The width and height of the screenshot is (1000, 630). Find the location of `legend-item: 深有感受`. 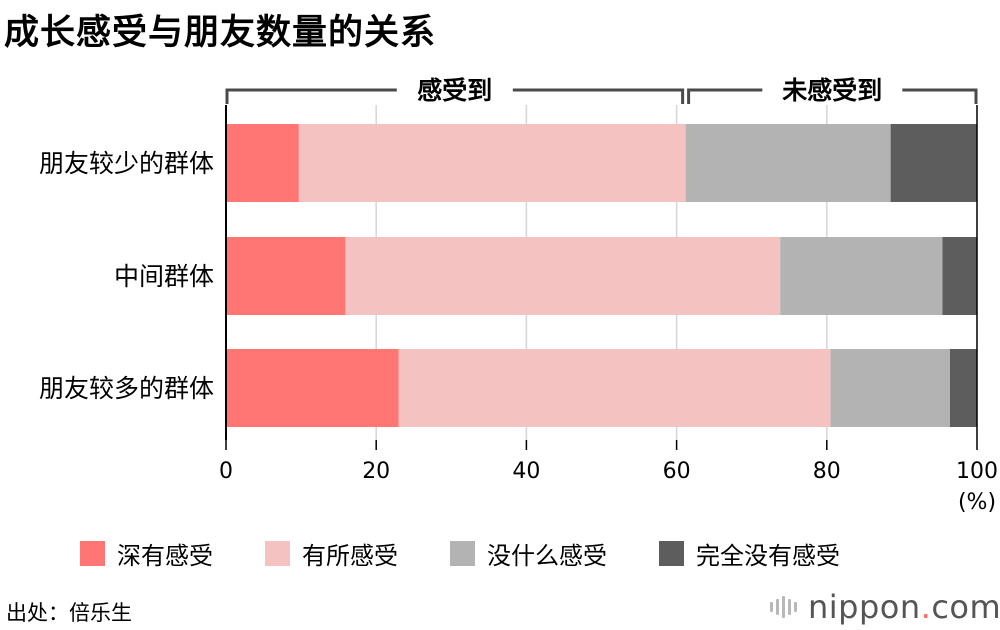

legend-item: 深有感受 is located at coordinates (146, 553).